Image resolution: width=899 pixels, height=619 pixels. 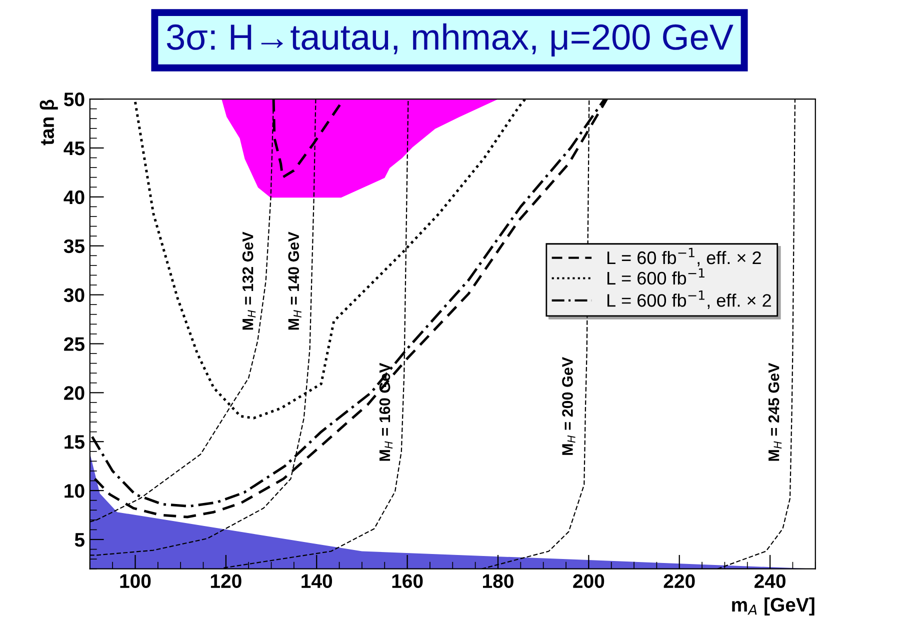 I want to click on chart-title: 3σ: H→tautau, mhmax, μ=200 GeV, so click(x=450, y=39).